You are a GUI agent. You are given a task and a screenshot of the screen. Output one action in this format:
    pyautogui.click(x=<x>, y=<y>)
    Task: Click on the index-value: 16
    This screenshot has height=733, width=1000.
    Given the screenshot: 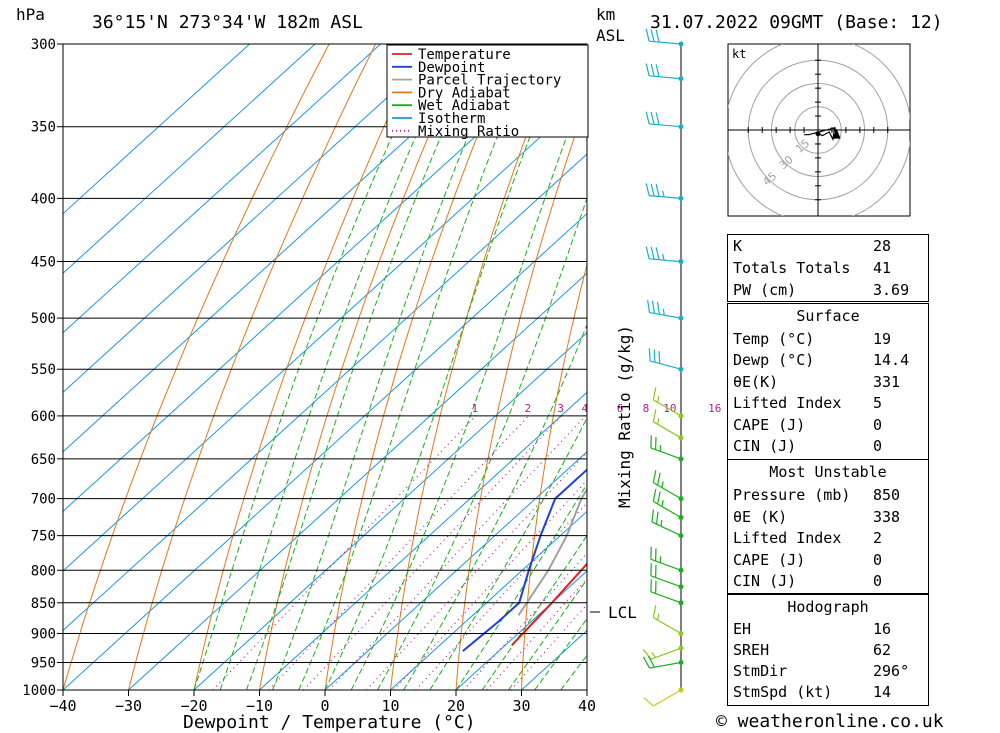 What is the action you would take?
    pyautogui.click(x=882, y=629)
    